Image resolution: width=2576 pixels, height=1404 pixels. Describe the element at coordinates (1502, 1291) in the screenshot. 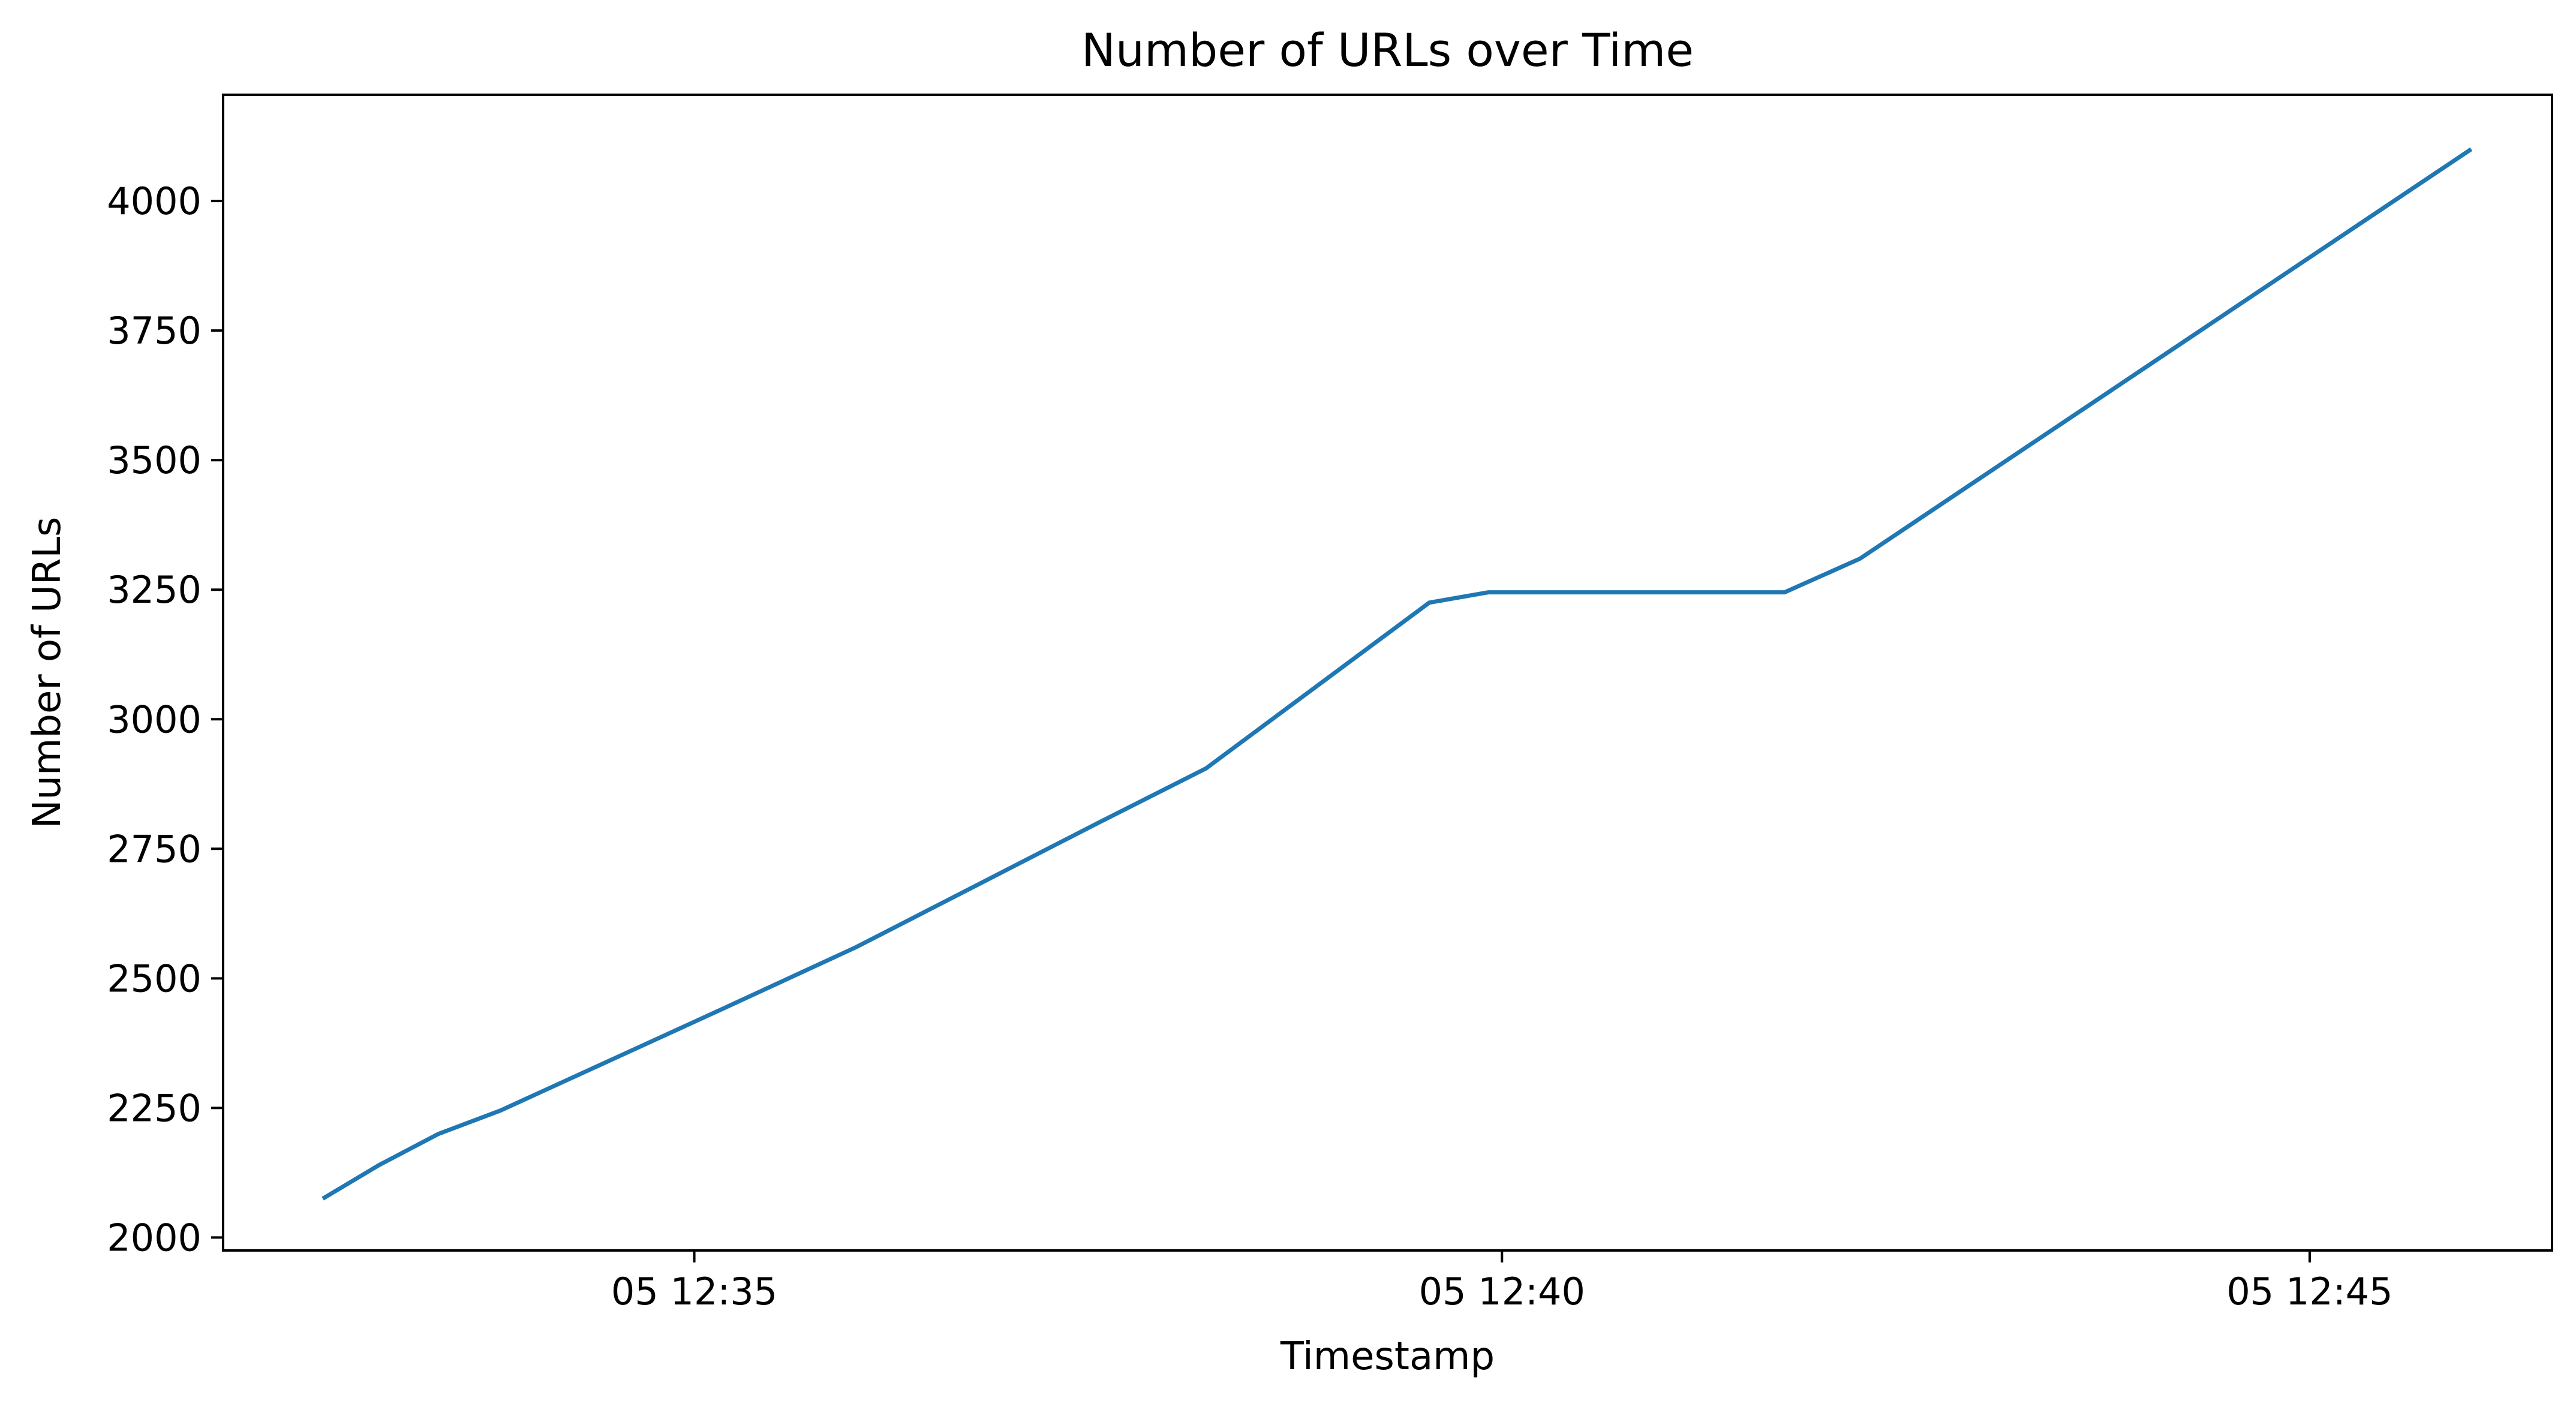

I see `x-tick-label: 05 12:40` at that location.